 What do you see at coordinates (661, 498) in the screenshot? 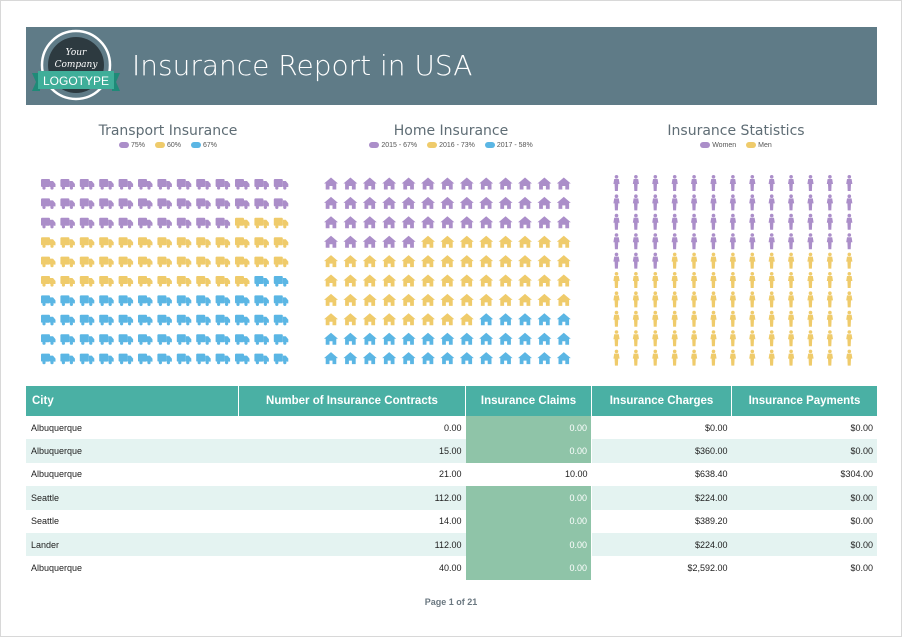
I see `table-cell-charges: $224.00` at bounding box center [661, 498].